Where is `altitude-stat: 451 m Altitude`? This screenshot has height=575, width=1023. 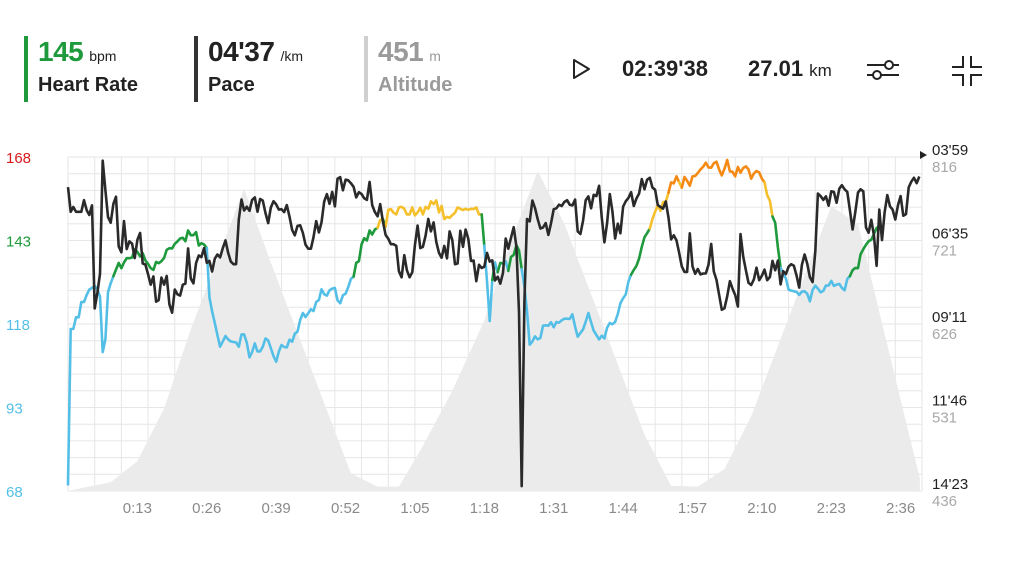
altitude-stat: 451 m Altitude is located at coordinates (408, 69).